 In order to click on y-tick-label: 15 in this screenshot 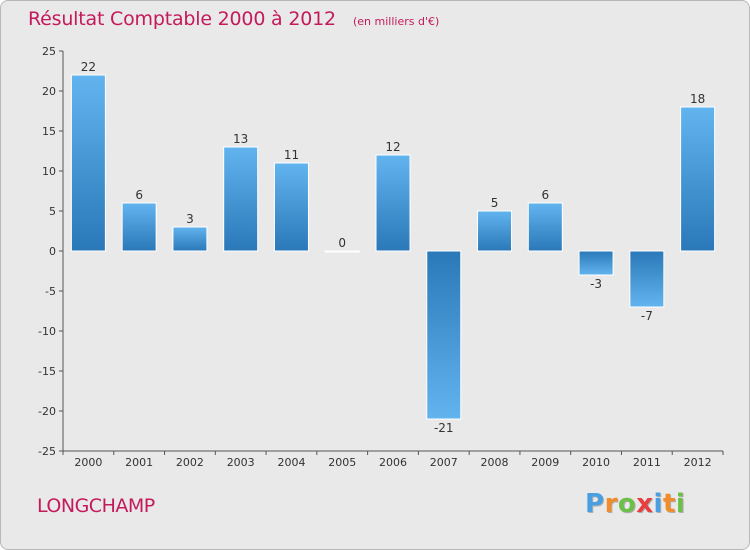, I will do `click(49, 131)`.